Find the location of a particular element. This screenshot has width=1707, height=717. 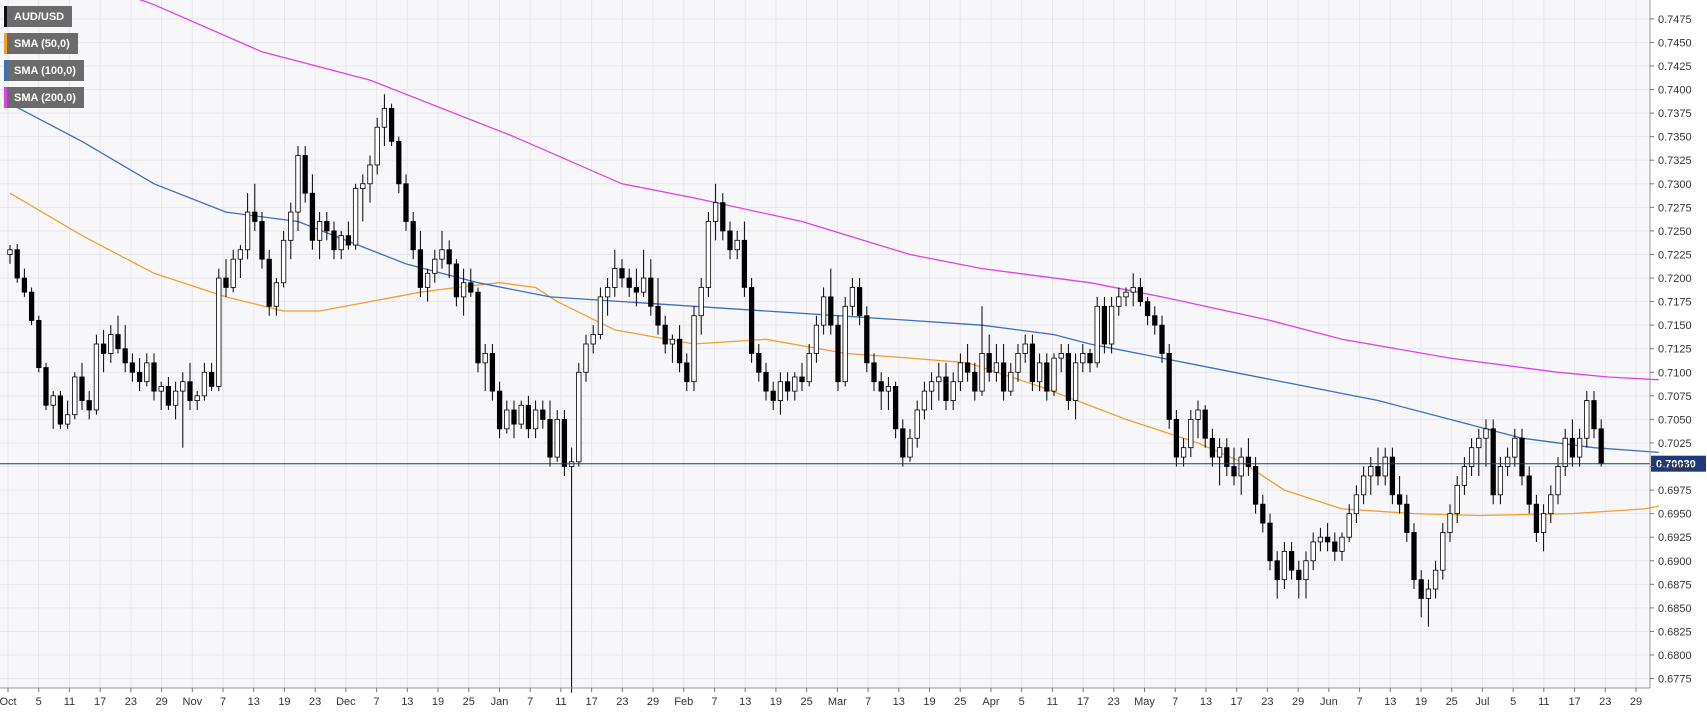

legend-label: AUD/USD is located at coordinates (39, 16).